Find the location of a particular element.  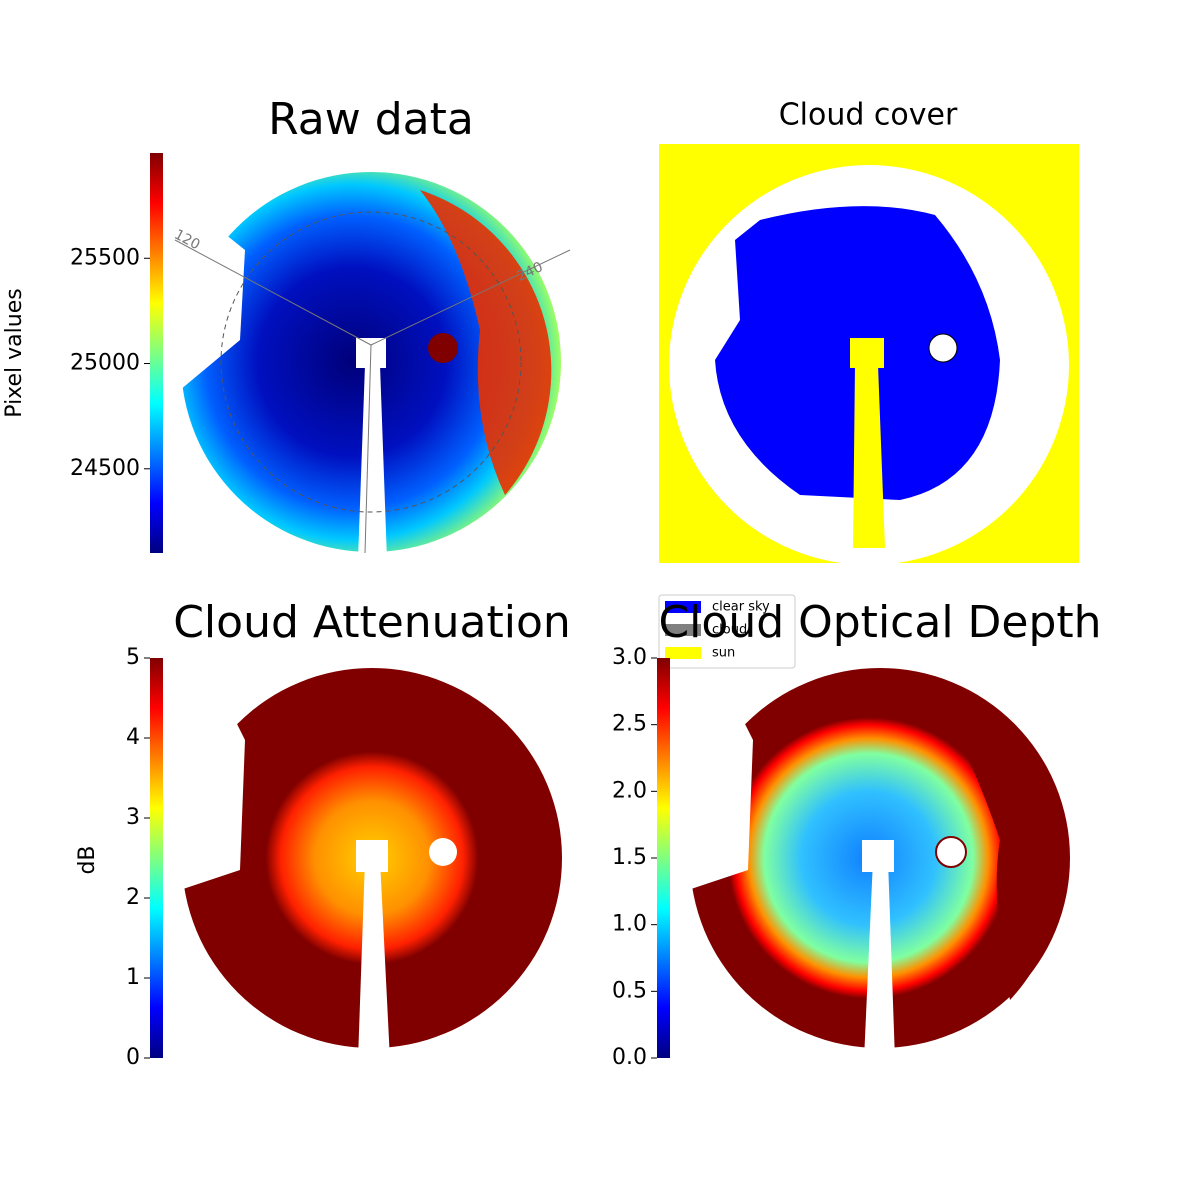

colorbar-tick-label: 0.0 is located at coordinates (629, 1057).